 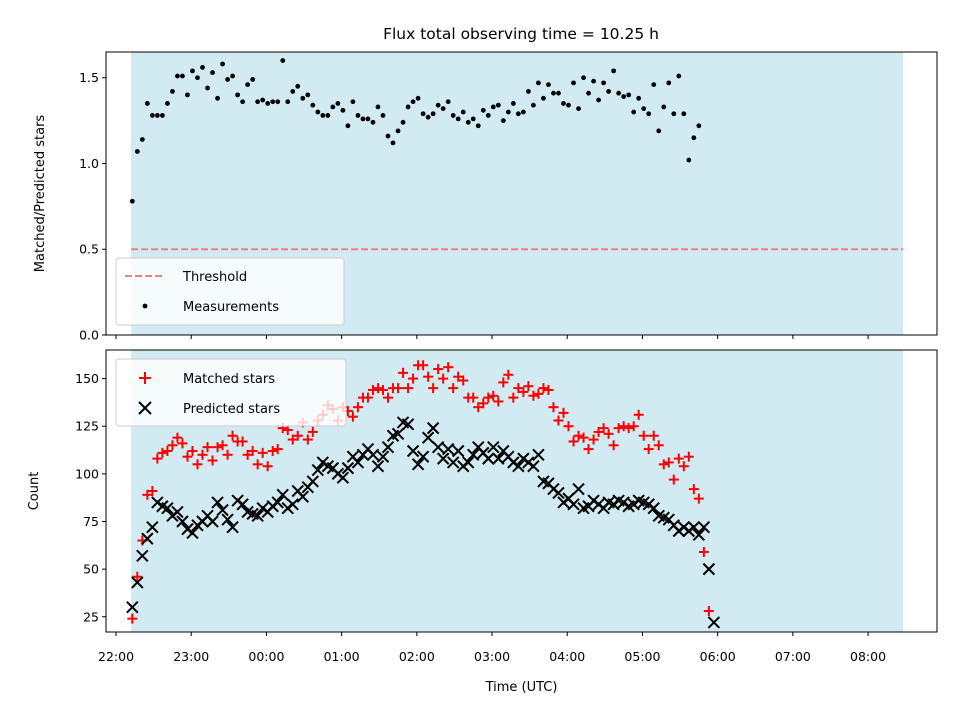 I want to click on predicted-stars-legend-swatch, so click(x=145, y=408).